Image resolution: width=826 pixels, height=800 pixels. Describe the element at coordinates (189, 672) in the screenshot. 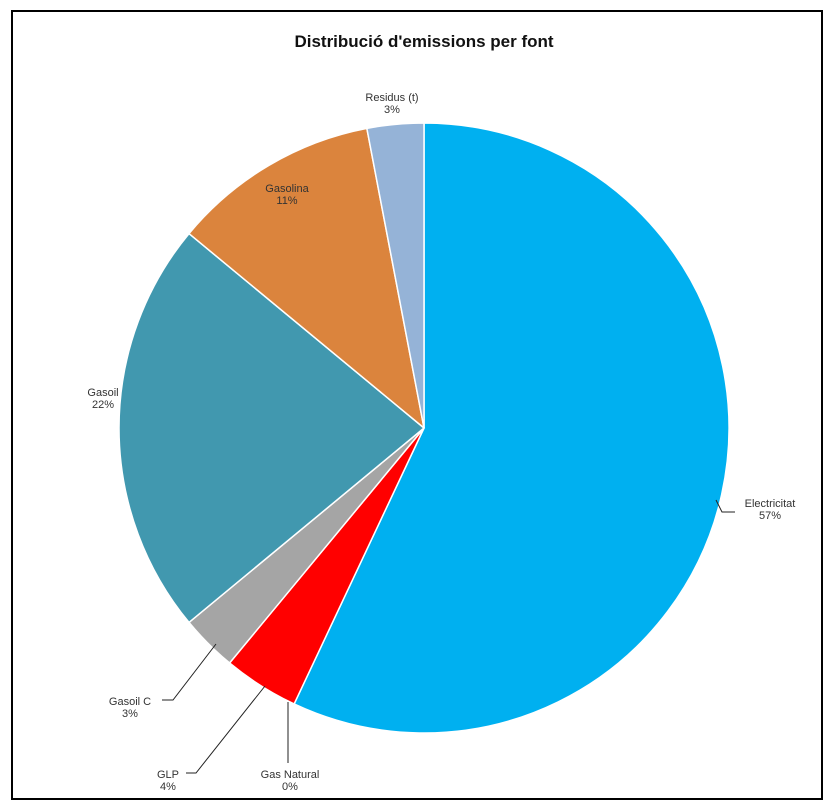

I see `leader-line-gasoil-c` at that location.